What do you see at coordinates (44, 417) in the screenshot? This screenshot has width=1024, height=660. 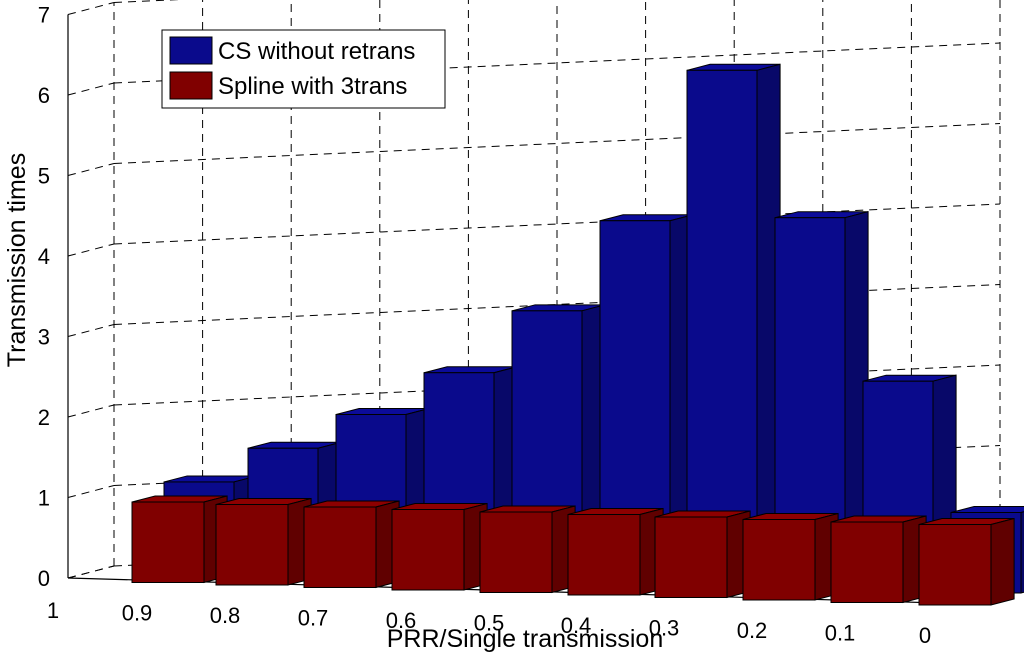 I see `y-tick-label: 2` at bounding box center [44, 417].